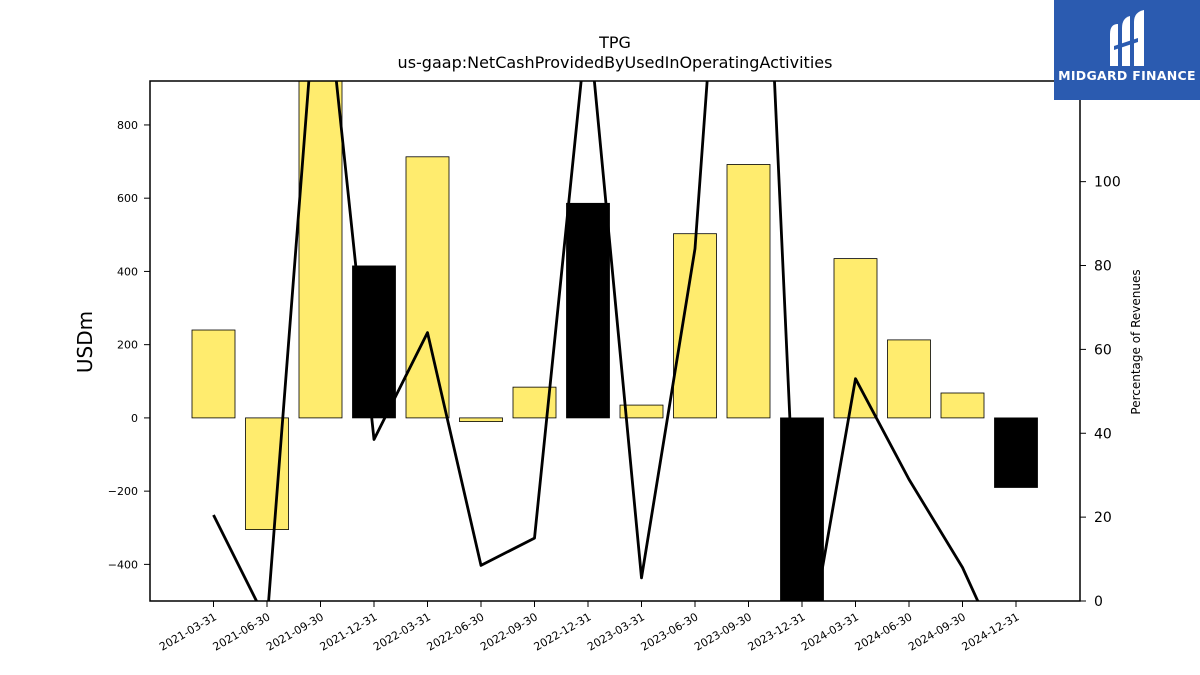  What do you see at coordinates (614, 42) in the screenshot?
I see `chart-title: TPG` at bounding box center [614, 42].